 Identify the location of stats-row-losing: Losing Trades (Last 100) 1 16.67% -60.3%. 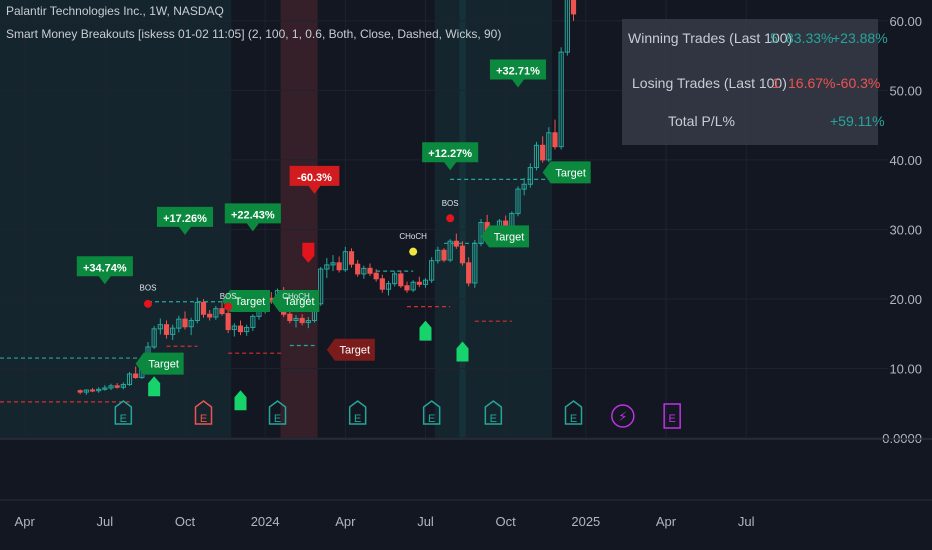
(751, 85).